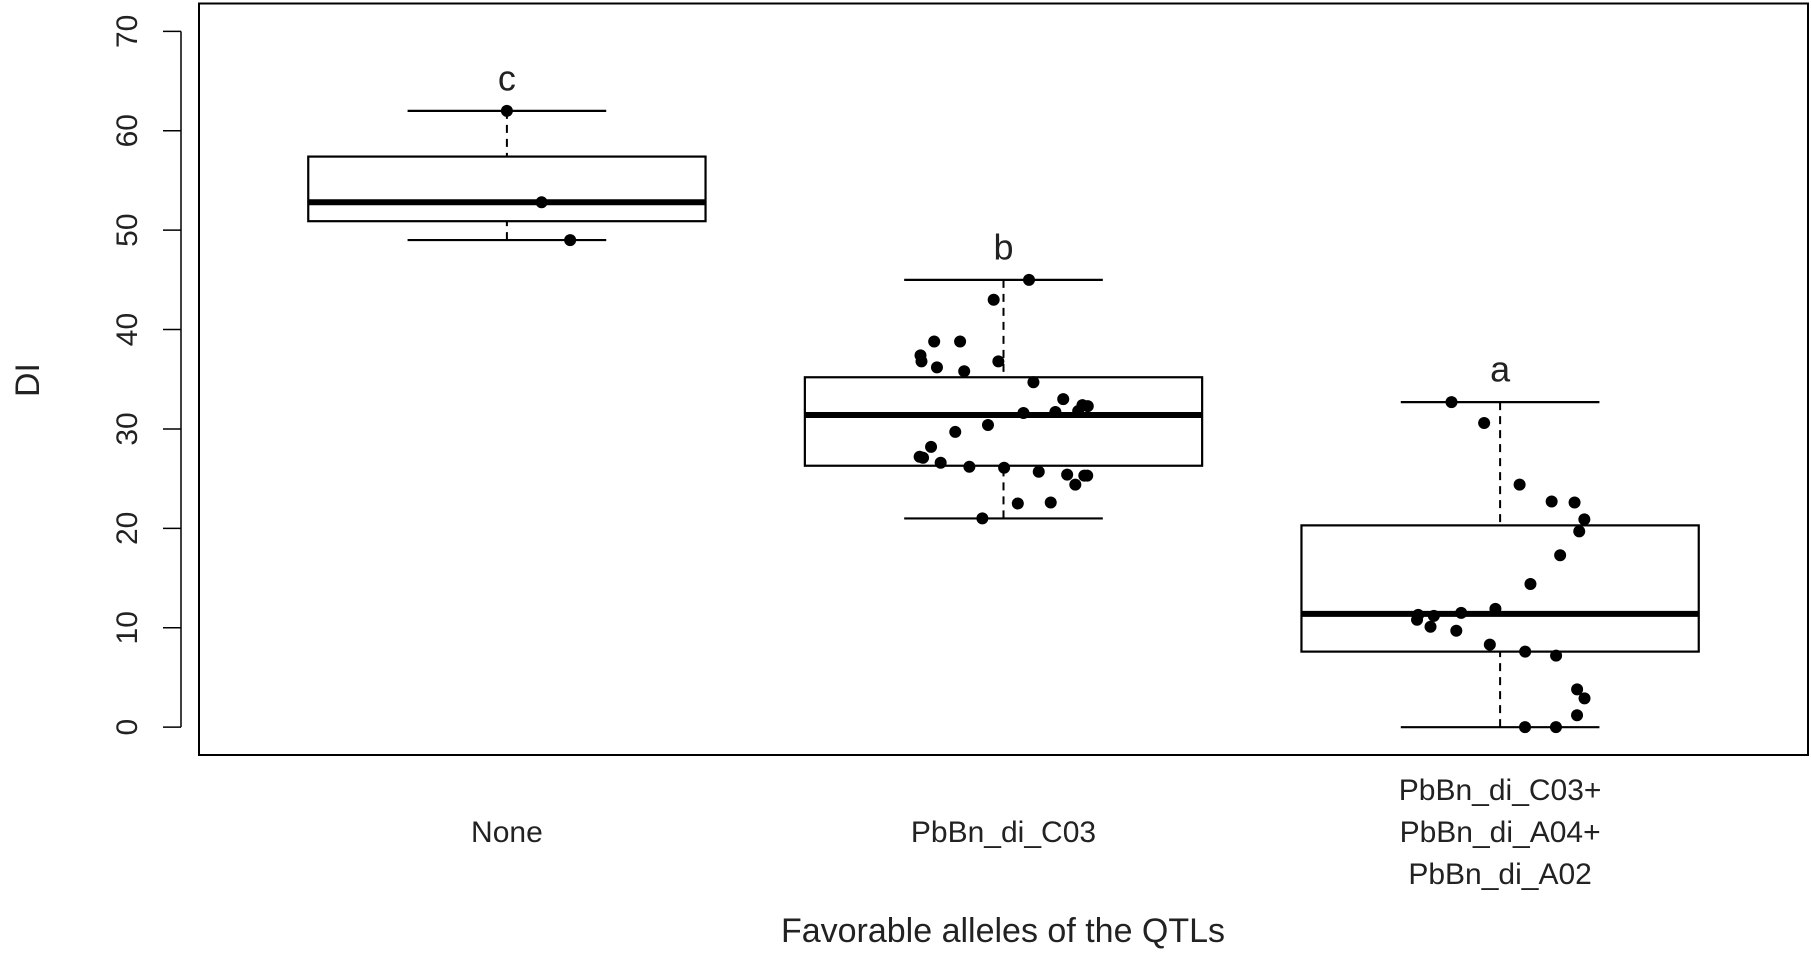 The height and width of the screenshot is (956, 1811). I want to click on significance-letter: a, so click(1500, 369).